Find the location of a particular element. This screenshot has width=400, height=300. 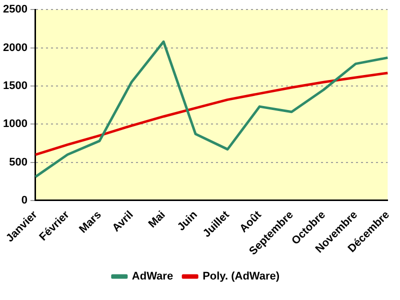

y-tick-label: 0 is located at coordinates (24, 200).